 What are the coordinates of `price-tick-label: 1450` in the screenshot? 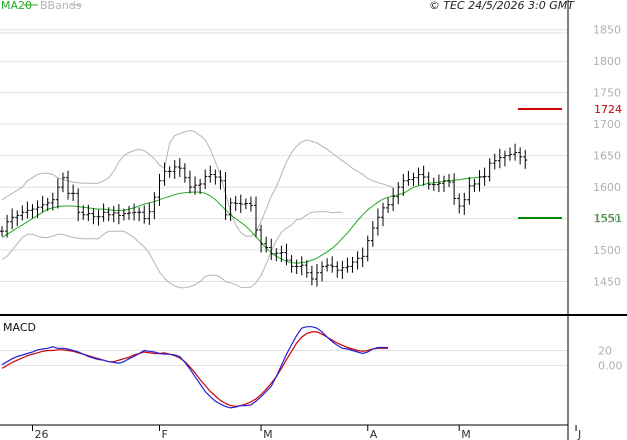 It's located at (607, 282).